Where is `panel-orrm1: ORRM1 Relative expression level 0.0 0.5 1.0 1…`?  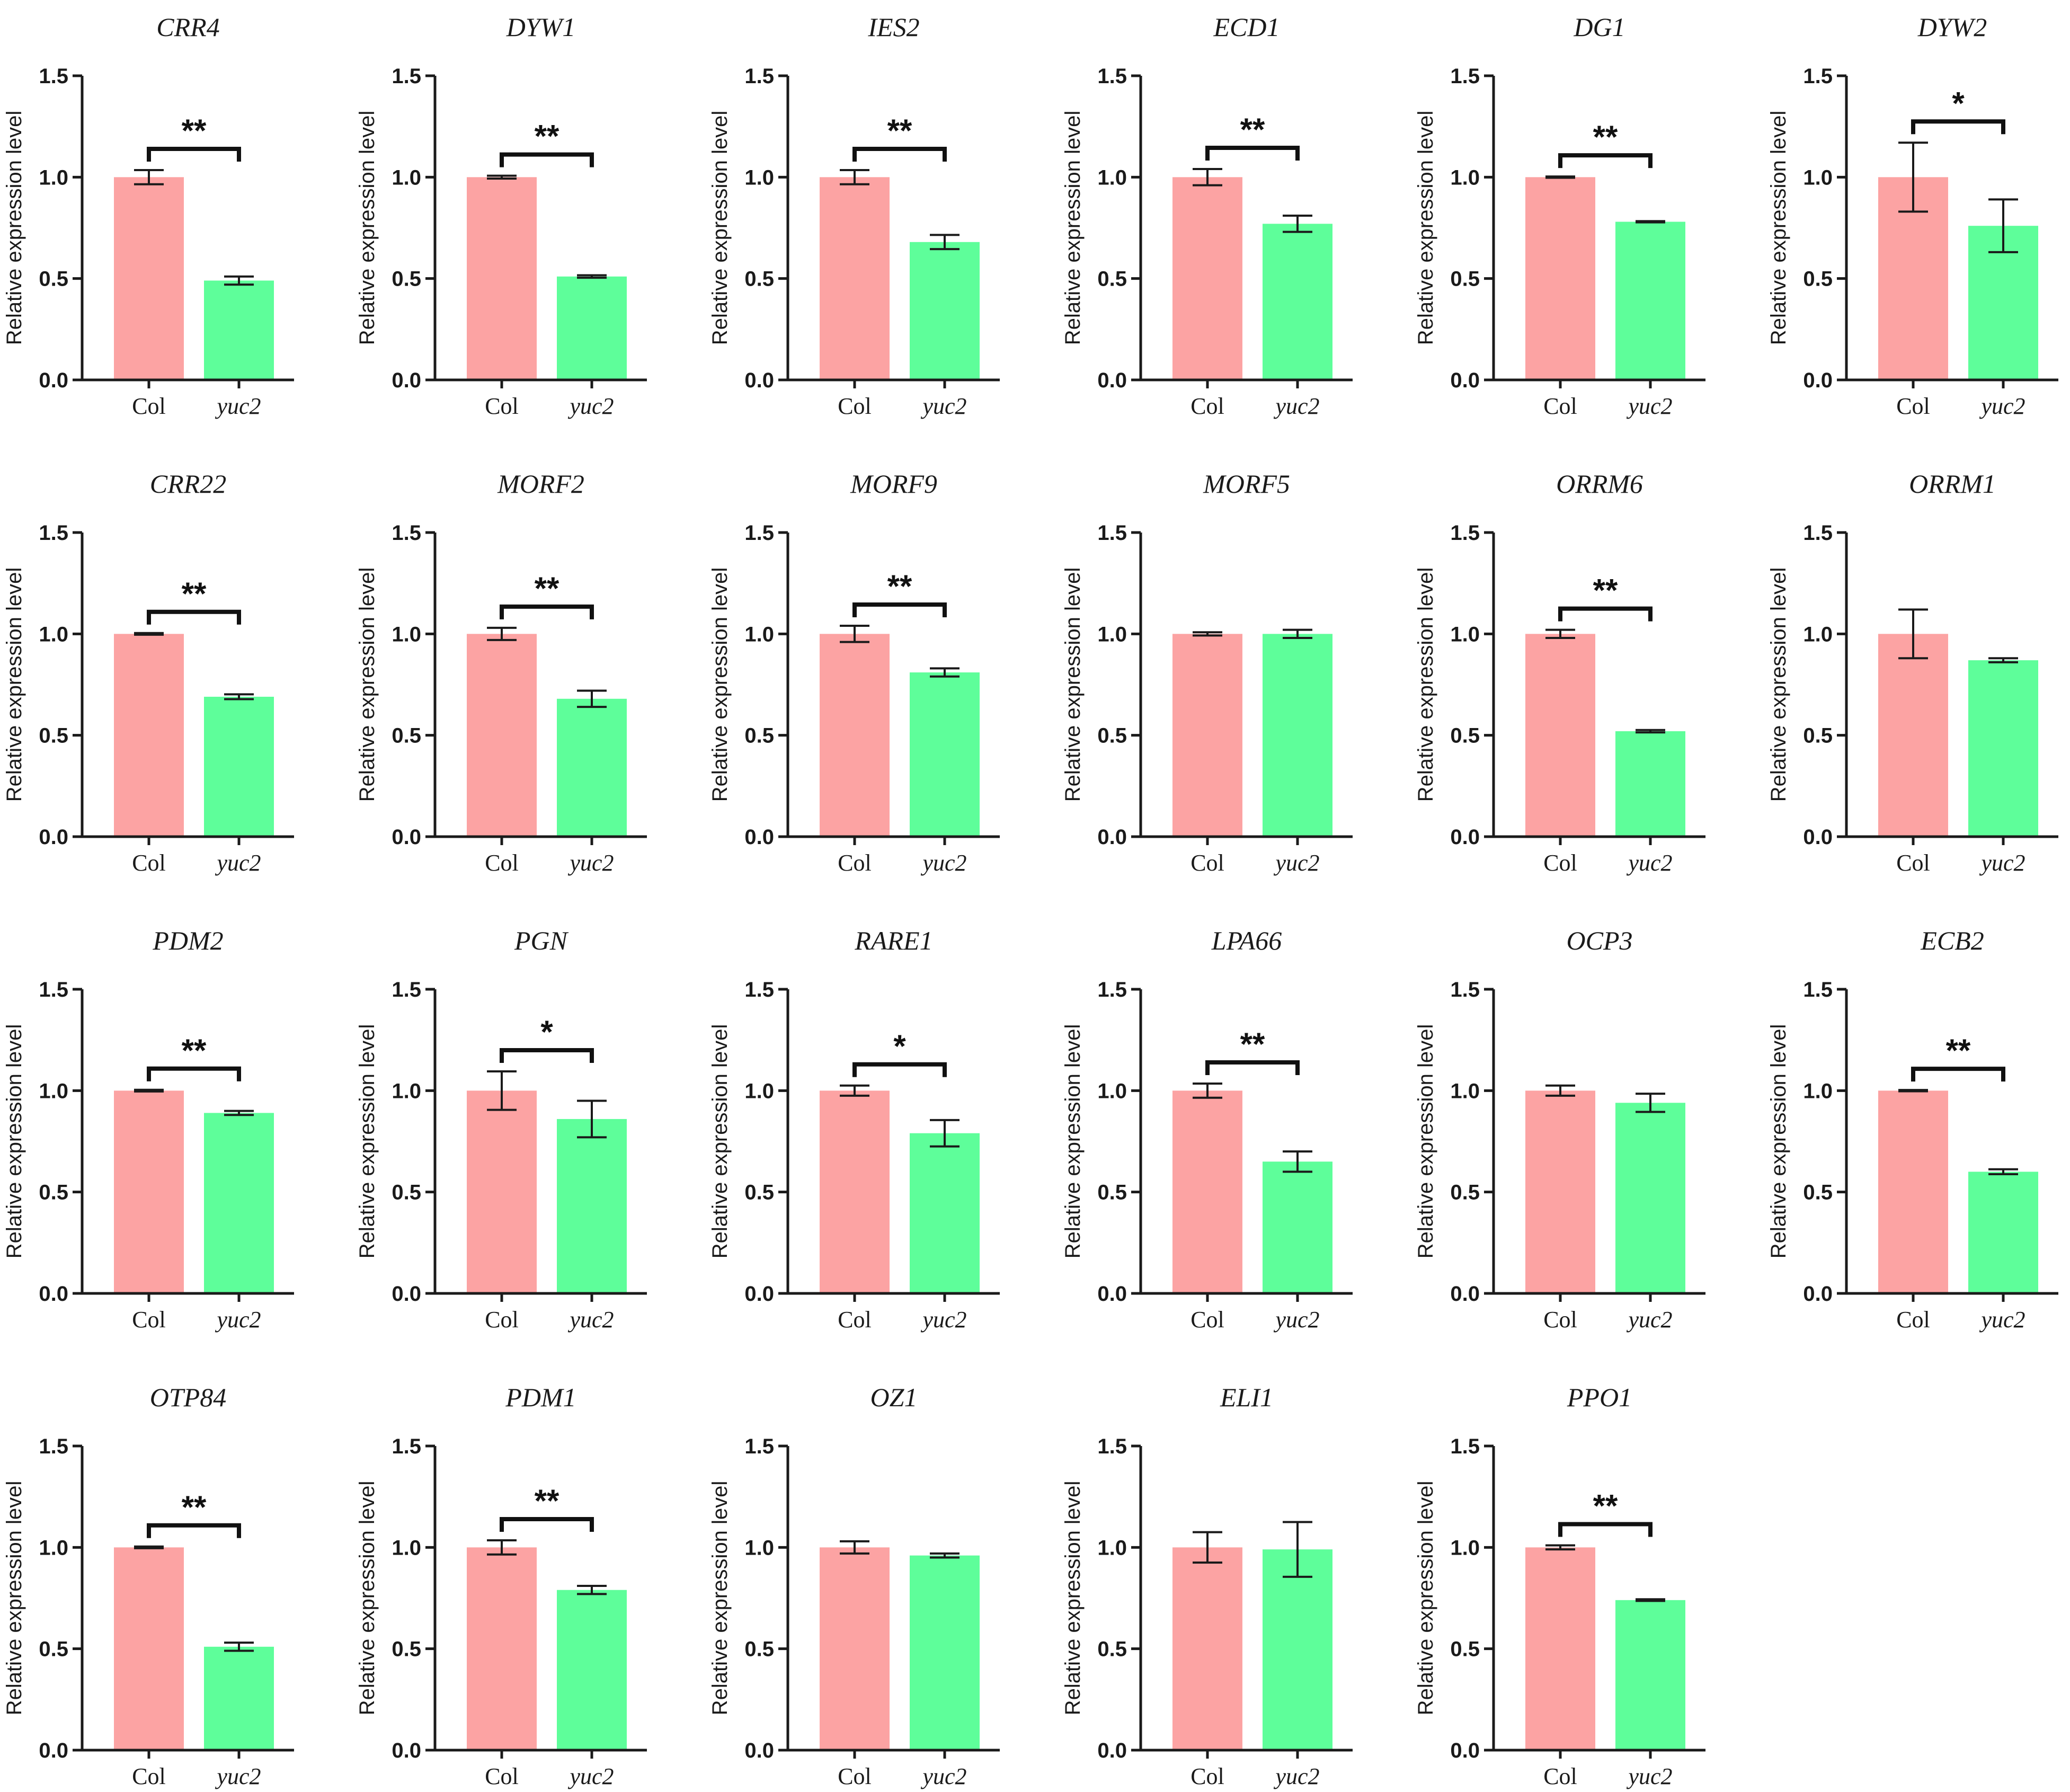 panel-orrm1: ORRM1 Relative expression level 0.0 0.5 1.0 1… is located at coordinates (1913, 672).